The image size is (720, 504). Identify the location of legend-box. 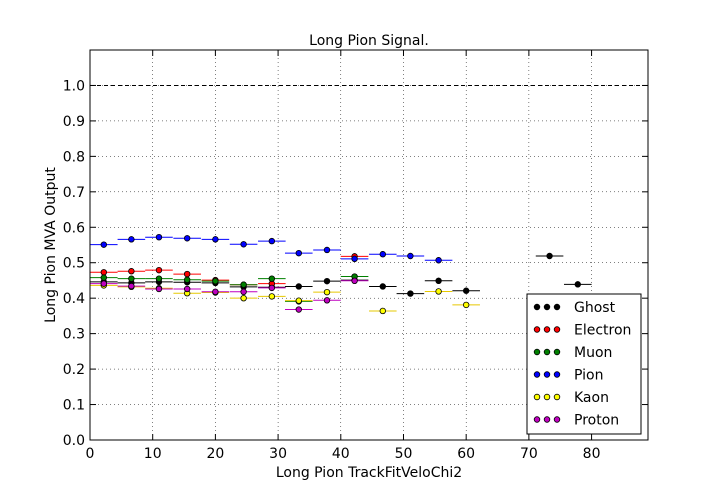
(584, 364).